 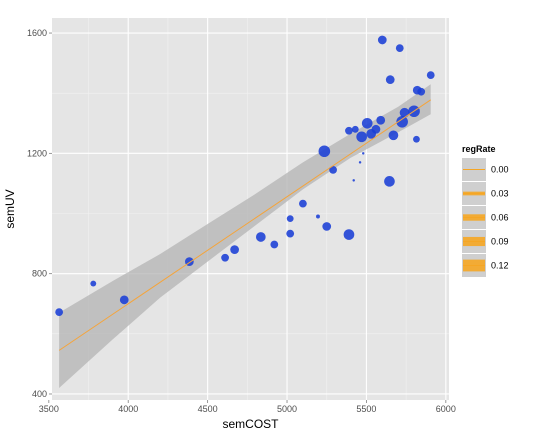 What do you see at coordinates (128, 409) in the screenshot?
I see `x-tick-label: 4000` at bounding box center [128, 409].